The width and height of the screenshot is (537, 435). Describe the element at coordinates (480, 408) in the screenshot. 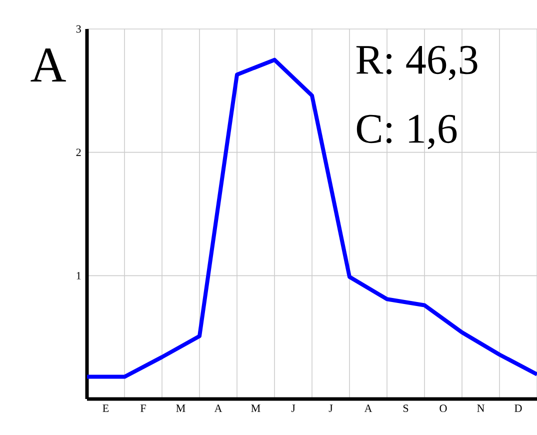

I see `x-tick-label: N` at that location.